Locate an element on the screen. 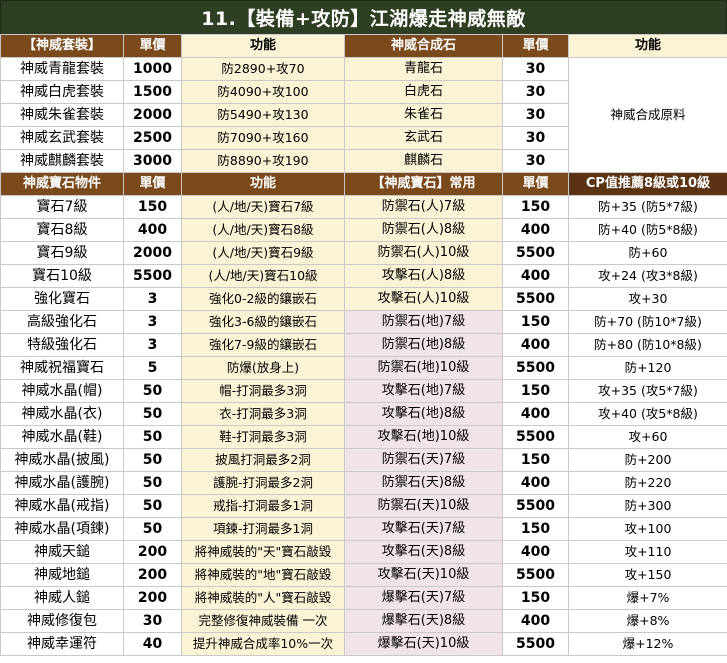 The height and width of the screenshot is (663, 727). stone-name-cell: 朱雀石 is located at coordinates (423, 115).